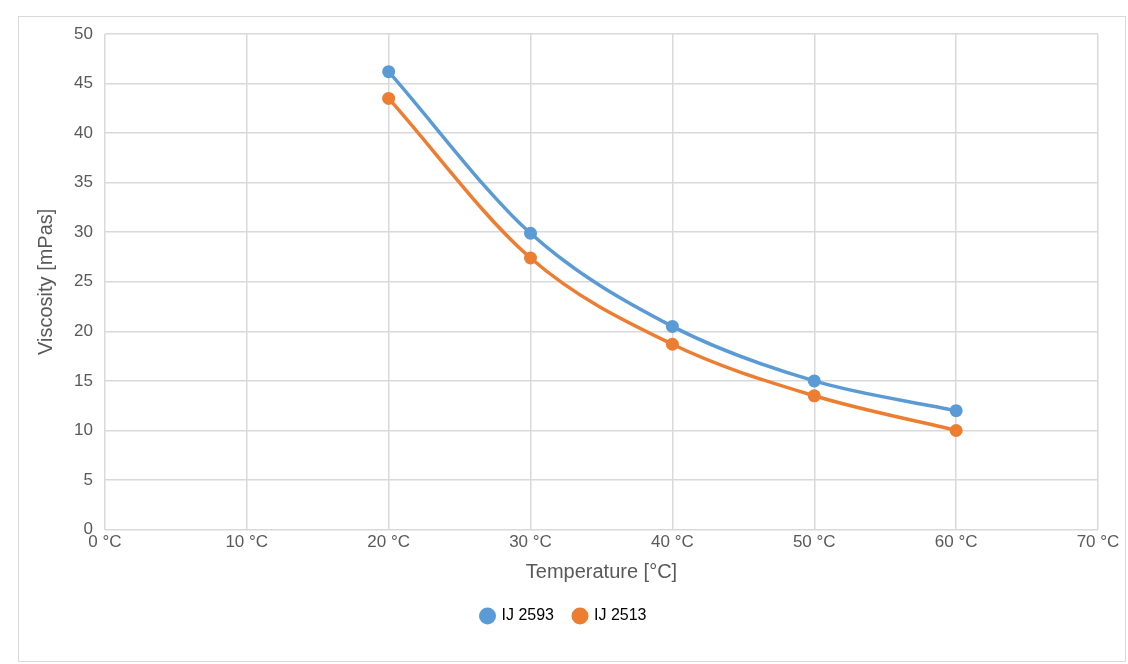 This screenshot has width=1128, height=664. Describe the element at coordinates (530, 542) in the screenshot. I see `x-tick-label: 30 °C` at that location.